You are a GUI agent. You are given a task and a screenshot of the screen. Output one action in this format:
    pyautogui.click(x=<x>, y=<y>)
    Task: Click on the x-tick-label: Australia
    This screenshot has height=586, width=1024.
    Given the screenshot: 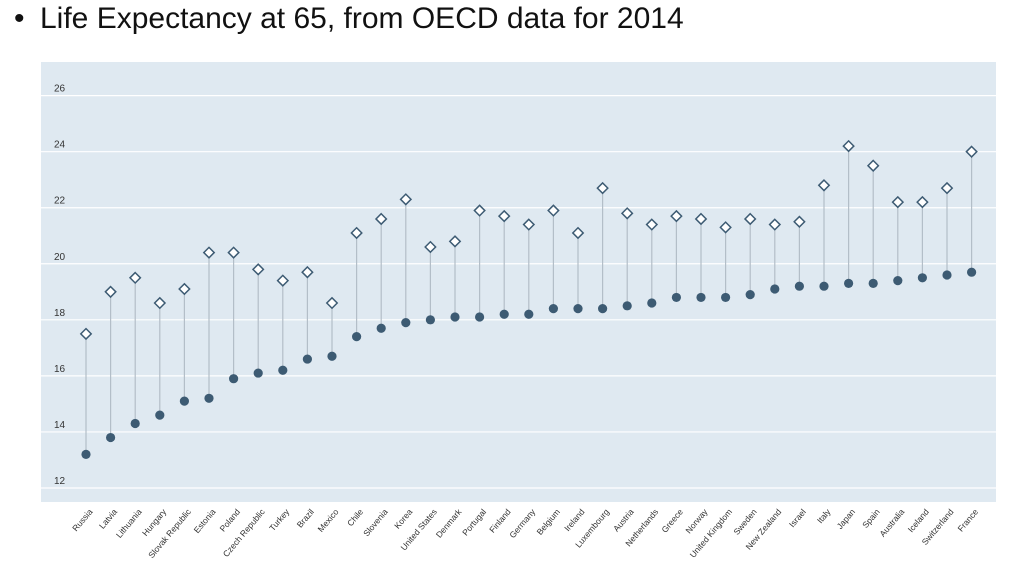 What is the action you would take?
    pyautogui.click(x=891, y=523)
    